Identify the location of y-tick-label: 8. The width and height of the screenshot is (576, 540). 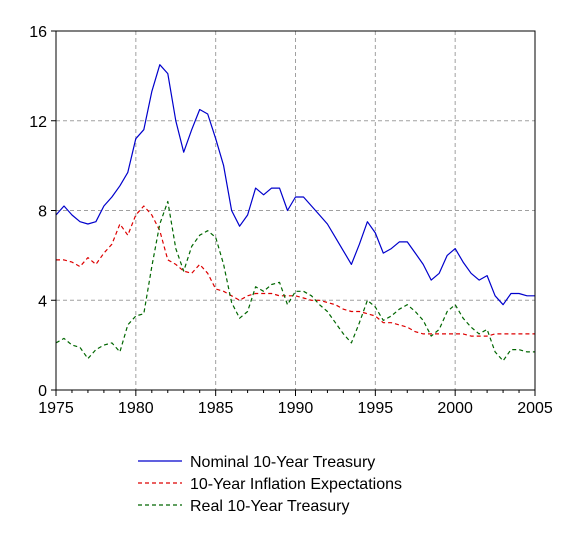
(42, 212).